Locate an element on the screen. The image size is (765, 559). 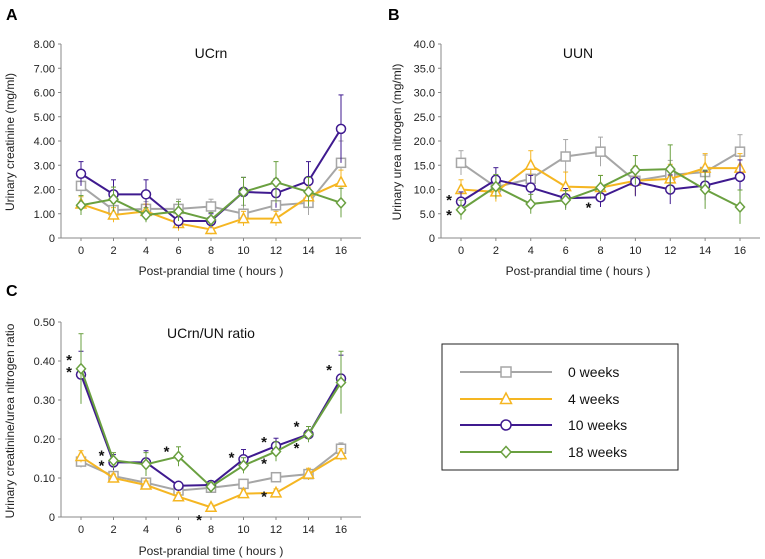
series-18-weeks-b is located at coordinates (600, 184).